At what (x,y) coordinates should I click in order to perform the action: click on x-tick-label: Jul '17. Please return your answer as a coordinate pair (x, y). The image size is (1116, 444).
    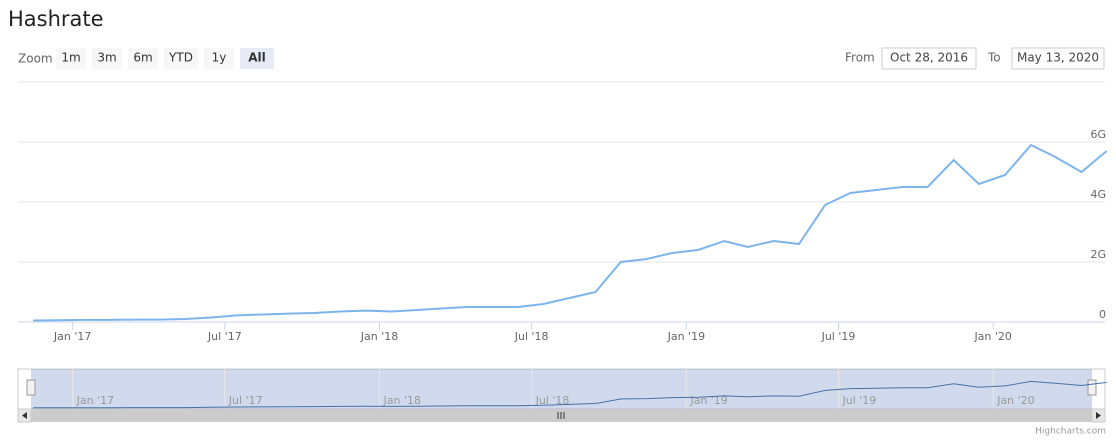
    Looking at the image, I should click on (224, 336).